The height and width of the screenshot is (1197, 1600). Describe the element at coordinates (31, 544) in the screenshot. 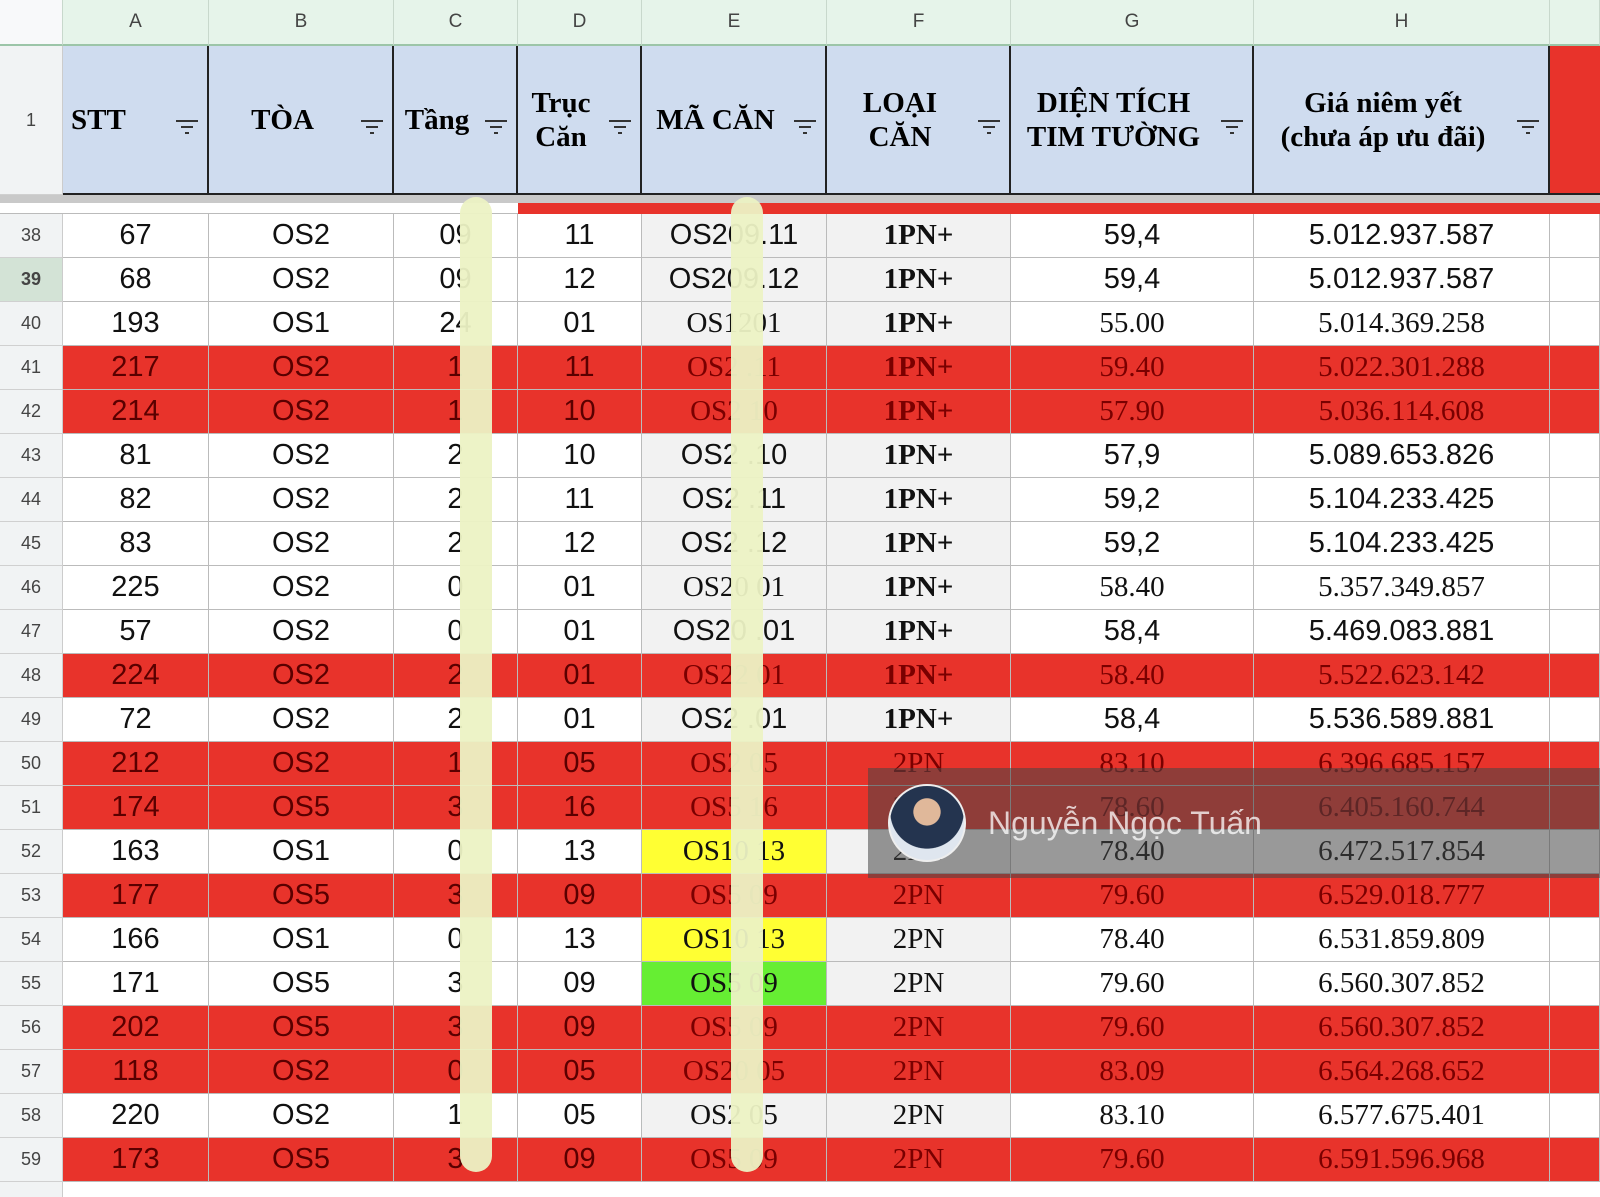

I see `row-number: 45` at that location.